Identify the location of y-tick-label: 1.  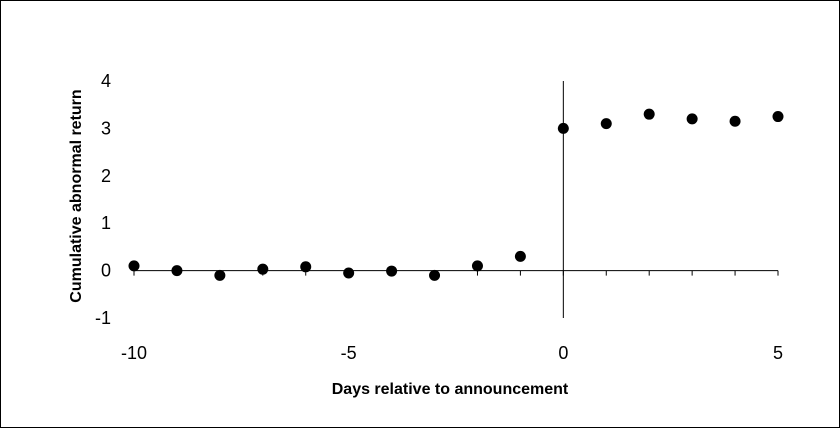
(106, 223).